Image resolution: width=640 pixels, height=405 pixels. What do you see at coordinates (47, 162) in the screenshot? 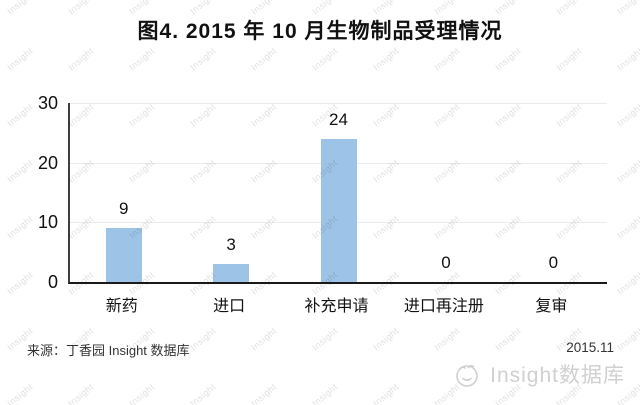
I see `y-axis-tick-label: 20` at bounding box center [47, 162].